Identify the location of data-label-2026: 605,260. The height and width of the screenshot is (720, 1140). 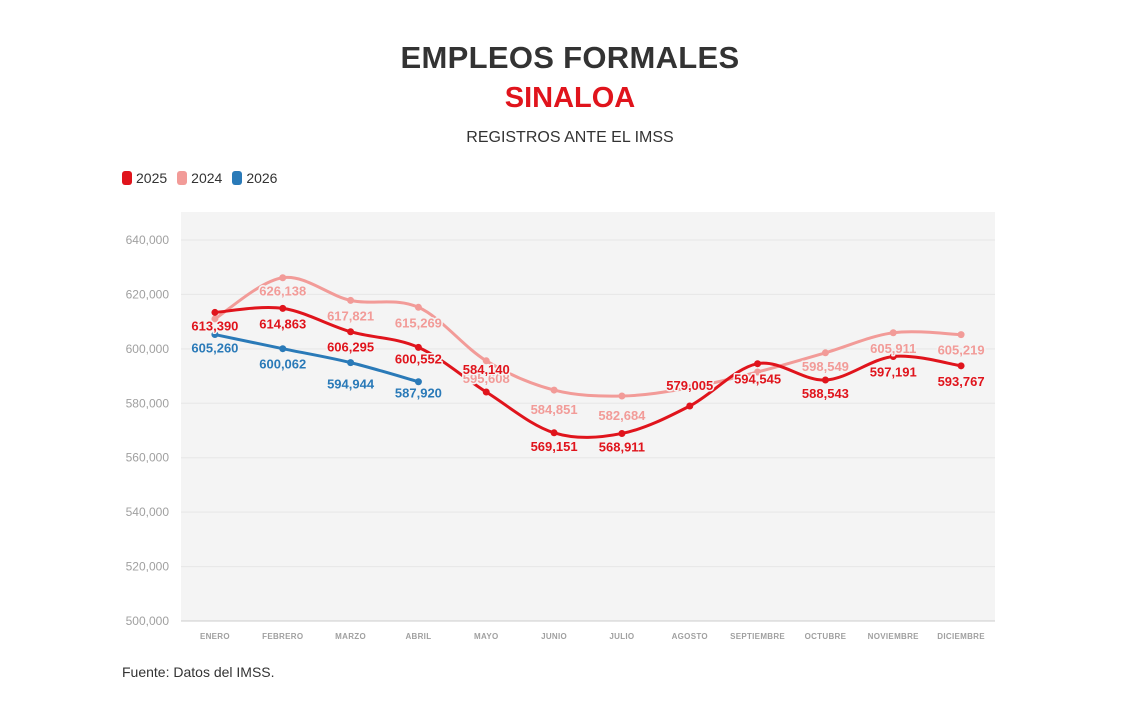
(214, 348).